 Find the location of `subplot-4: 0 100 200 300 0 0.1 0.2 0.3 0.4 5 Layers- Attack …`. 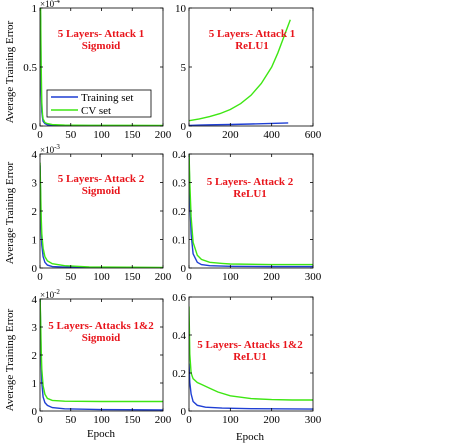

subplot-4: 0 100 200 300 0 0.1 0.2 0.3 0.4 5 Layers- Attack … is located at coordinates (247, 216).